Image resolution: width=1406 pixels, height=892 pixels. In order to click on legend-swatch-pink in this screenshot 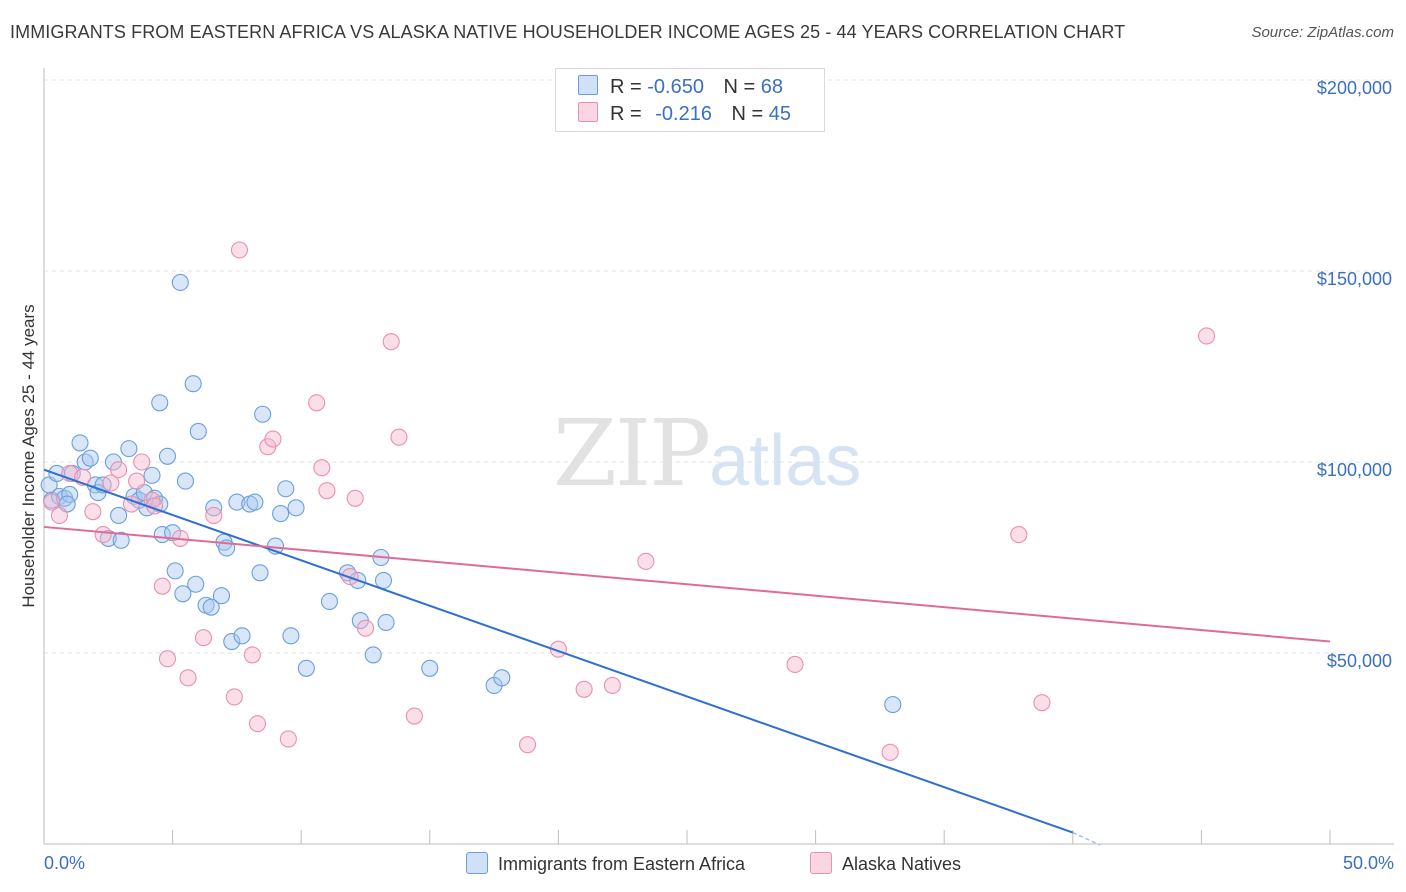, I will do `click(588, 112)`.